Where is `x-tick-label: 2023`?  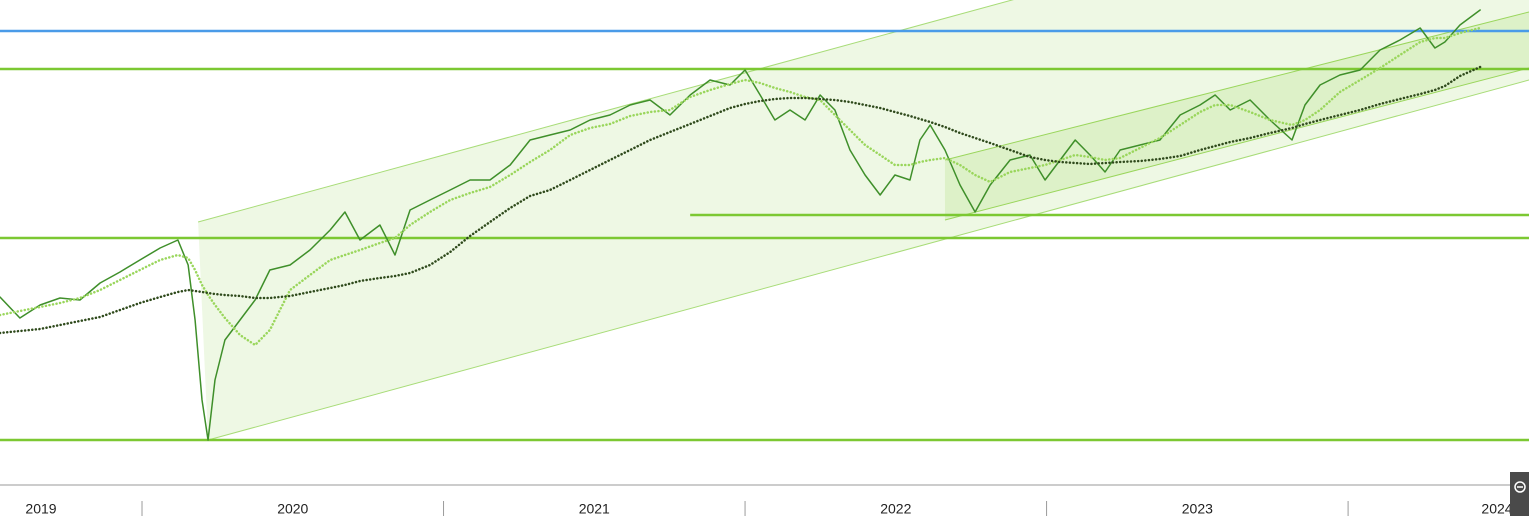
x-tick-label: 2023 is located at coordinates (1197, 508).